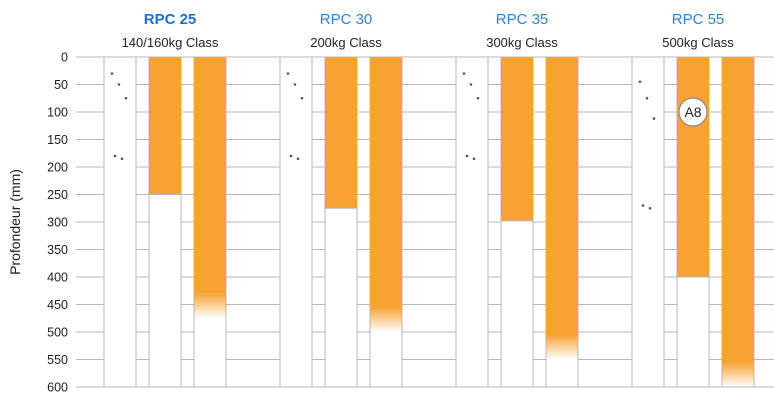 This screenshot has width=774, height=401. What do you see at coordinates (57, 278) in the screenshot?
I see `y-tick-label: 400` at bounding box center [57, 278].